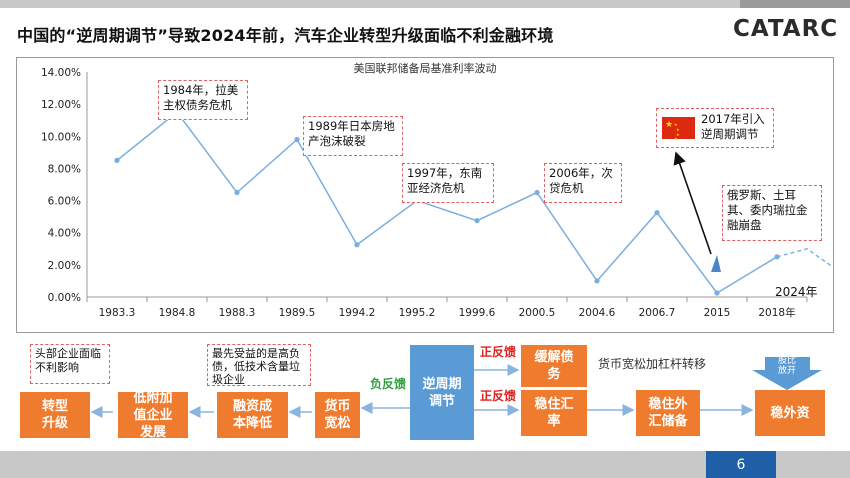 The width and height of the screenshot is (850, 478). Describe the element at coordinates (652, 364) in the screenshot. I see `leverage-note: 货币宽松加杠杆转移` at that location.